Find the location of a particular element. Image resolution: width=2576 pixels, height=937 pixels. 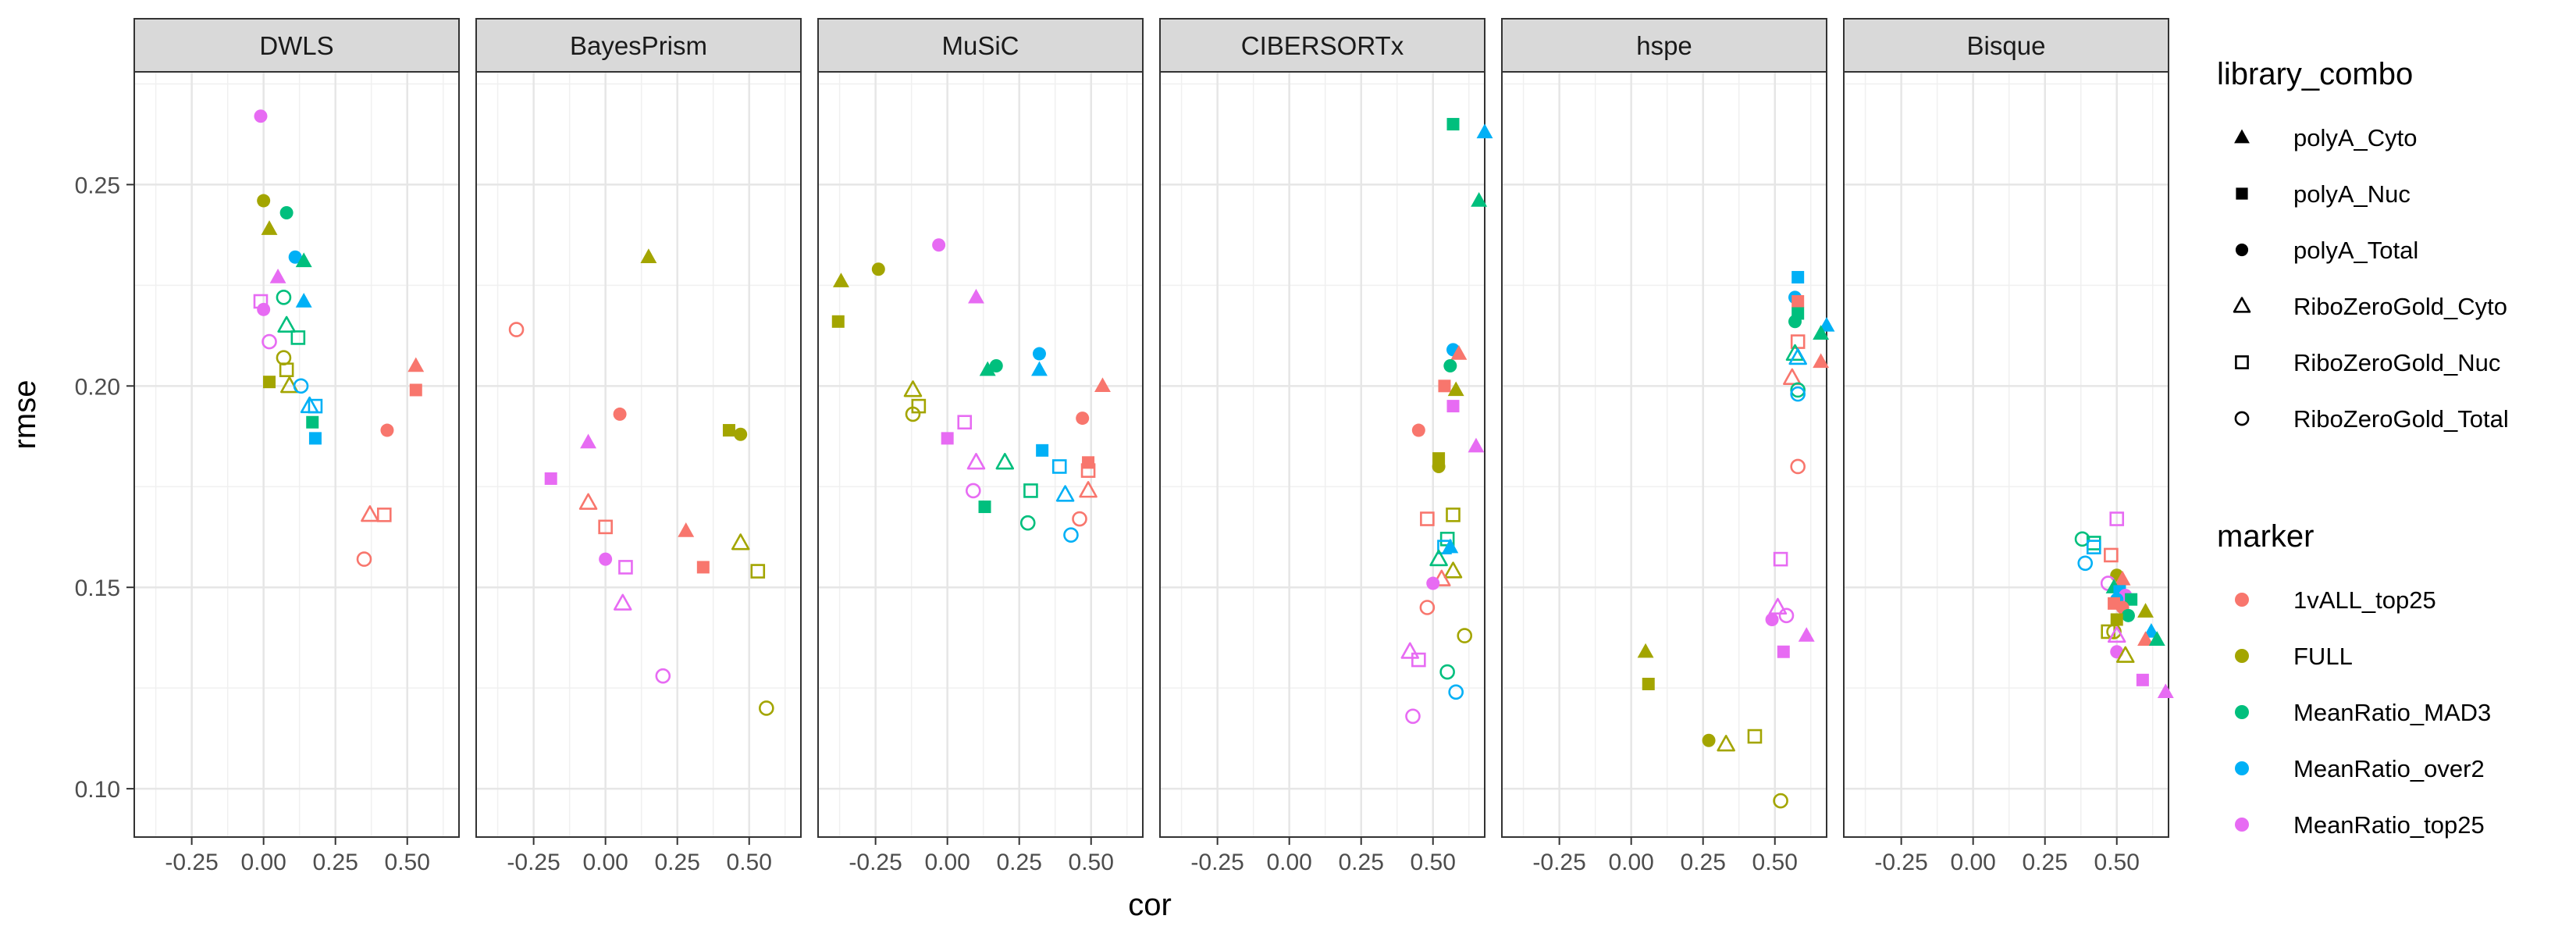

legend-label: 1vALL_top25 is located at coordinates (2364, 600).